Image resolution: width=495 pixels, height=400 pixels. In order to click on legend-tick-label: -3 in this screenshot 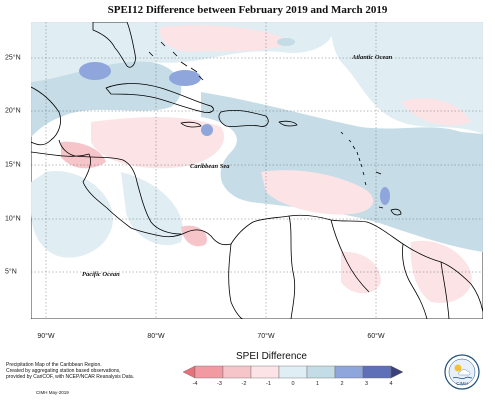, I will do `click(219, 384)`.